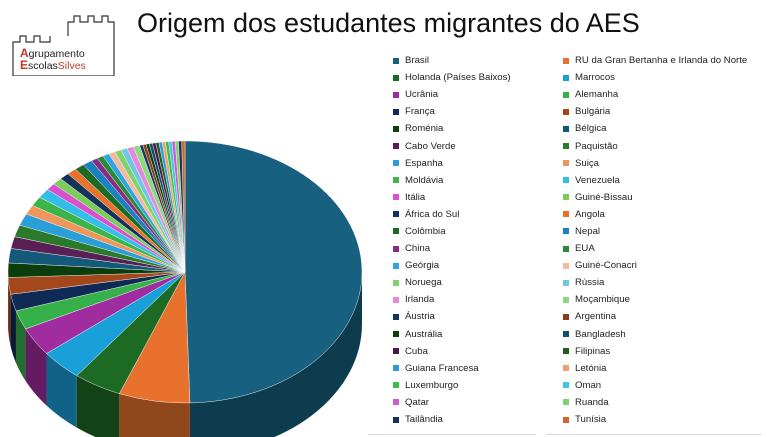 The width and height of the screenshot is (768, 437). I want to click on legend-item-mocambique: Moçambique, so click(663, 299).